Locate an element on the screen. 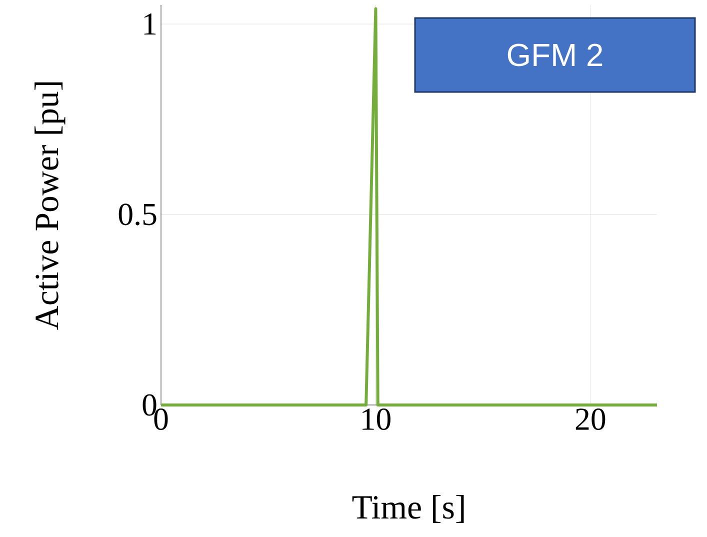  y-tick-label: 0.5 is located at coordinates (137, 215).